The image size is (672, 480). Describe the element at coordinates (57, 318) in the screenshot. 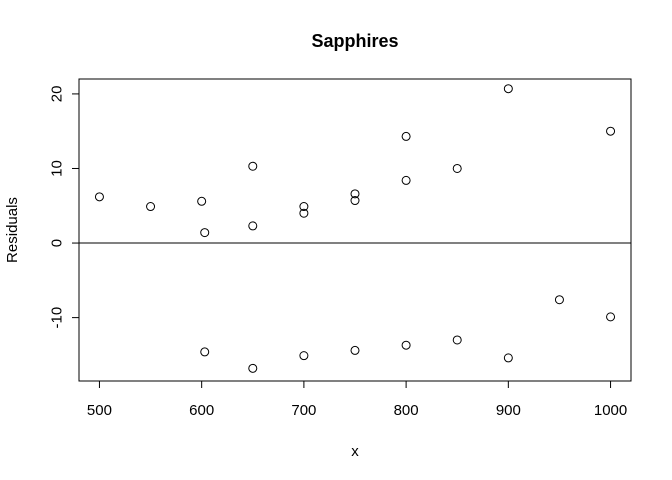

I see `y-tick-label: -10` at that location.